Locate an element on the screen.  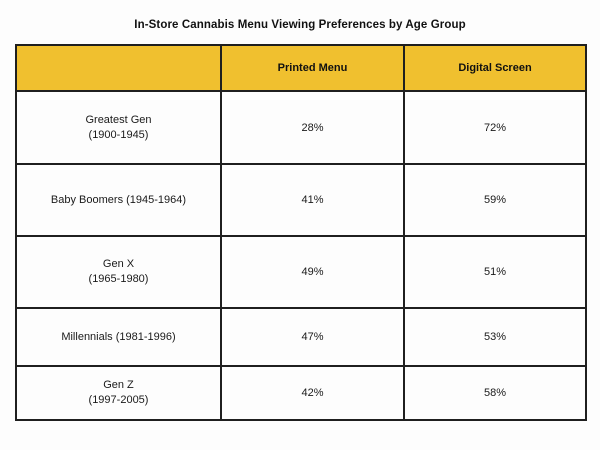
printed-menu-cell: 47% is located at coordinates (312, 337).